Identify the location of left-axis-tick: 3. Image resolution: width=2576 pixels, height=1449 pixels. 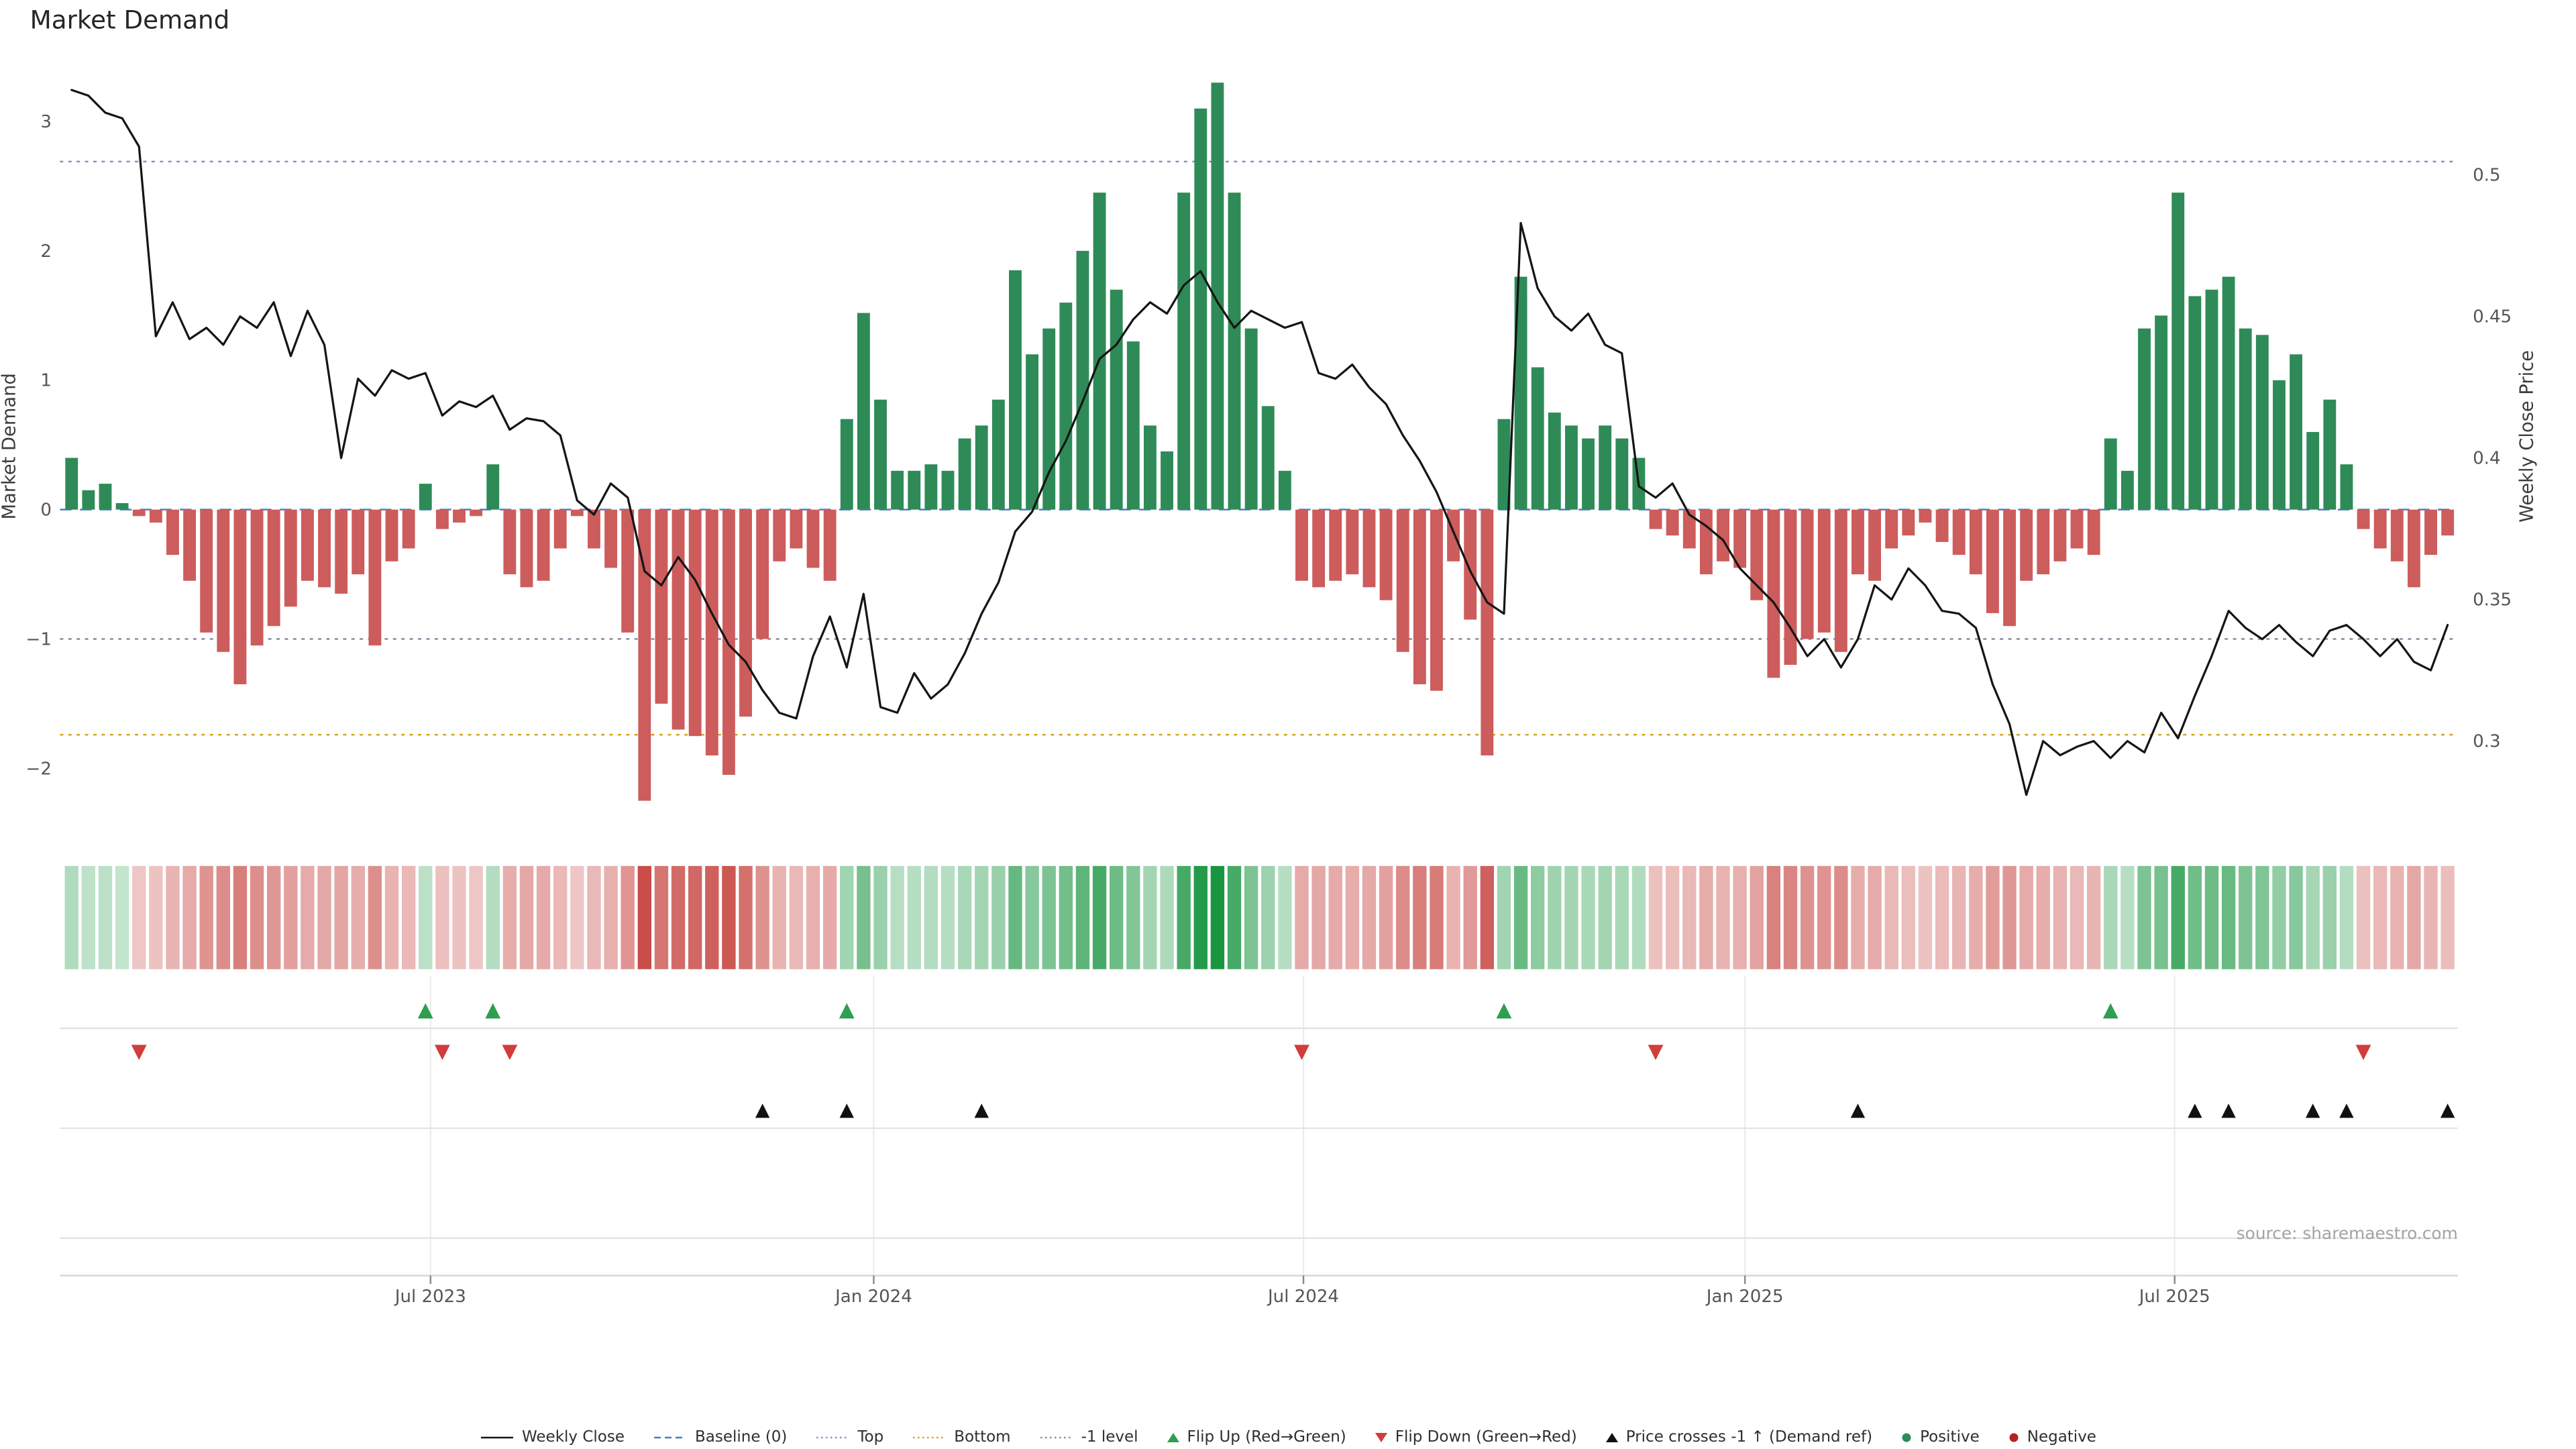
(46, 122).